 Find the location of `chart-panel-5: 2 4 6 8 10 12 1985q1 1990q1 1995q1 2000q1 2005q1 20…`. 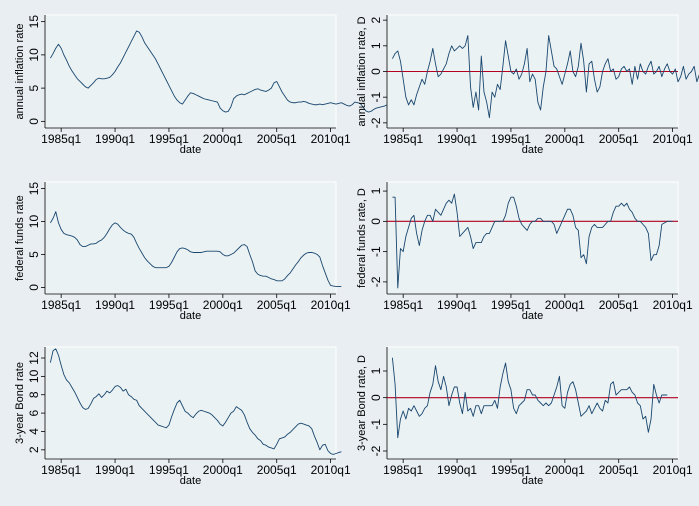

chart-panel-5: 2 4 6 8 10 12 1985q1 1990q1 1995q1 2000q1 2005q1 20… is located at coordinates (182, 416).